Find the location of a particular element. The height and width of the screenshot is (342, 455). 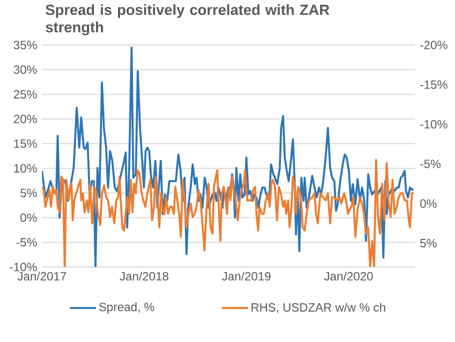

x-tick-label: Jan/2019 is located at coordinates (246, 276).